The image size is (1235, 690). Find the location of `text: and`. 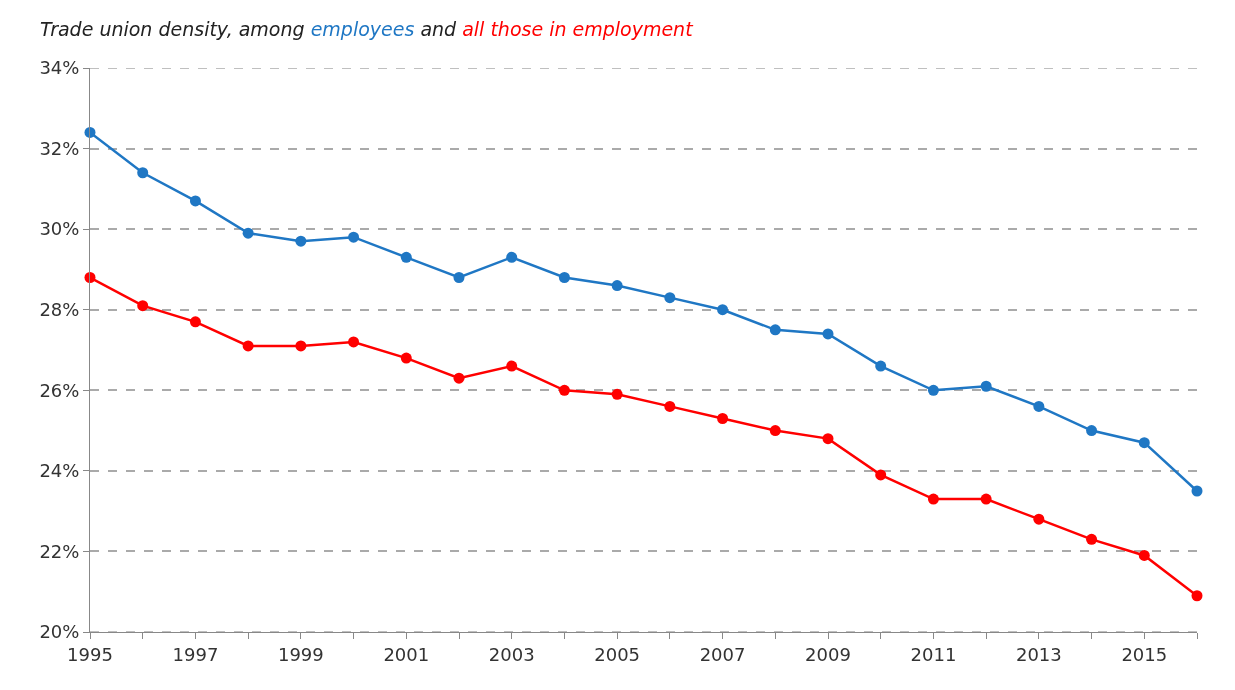

text: and is located at coordinates (438, 29).